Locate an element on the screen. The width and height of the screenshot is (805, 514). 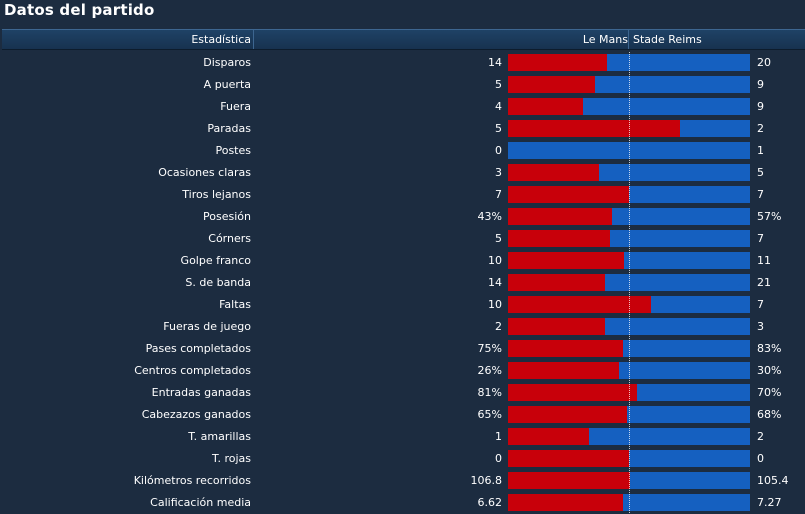
stat-row: Córners 5 7 is located at coordinates (402, 239).